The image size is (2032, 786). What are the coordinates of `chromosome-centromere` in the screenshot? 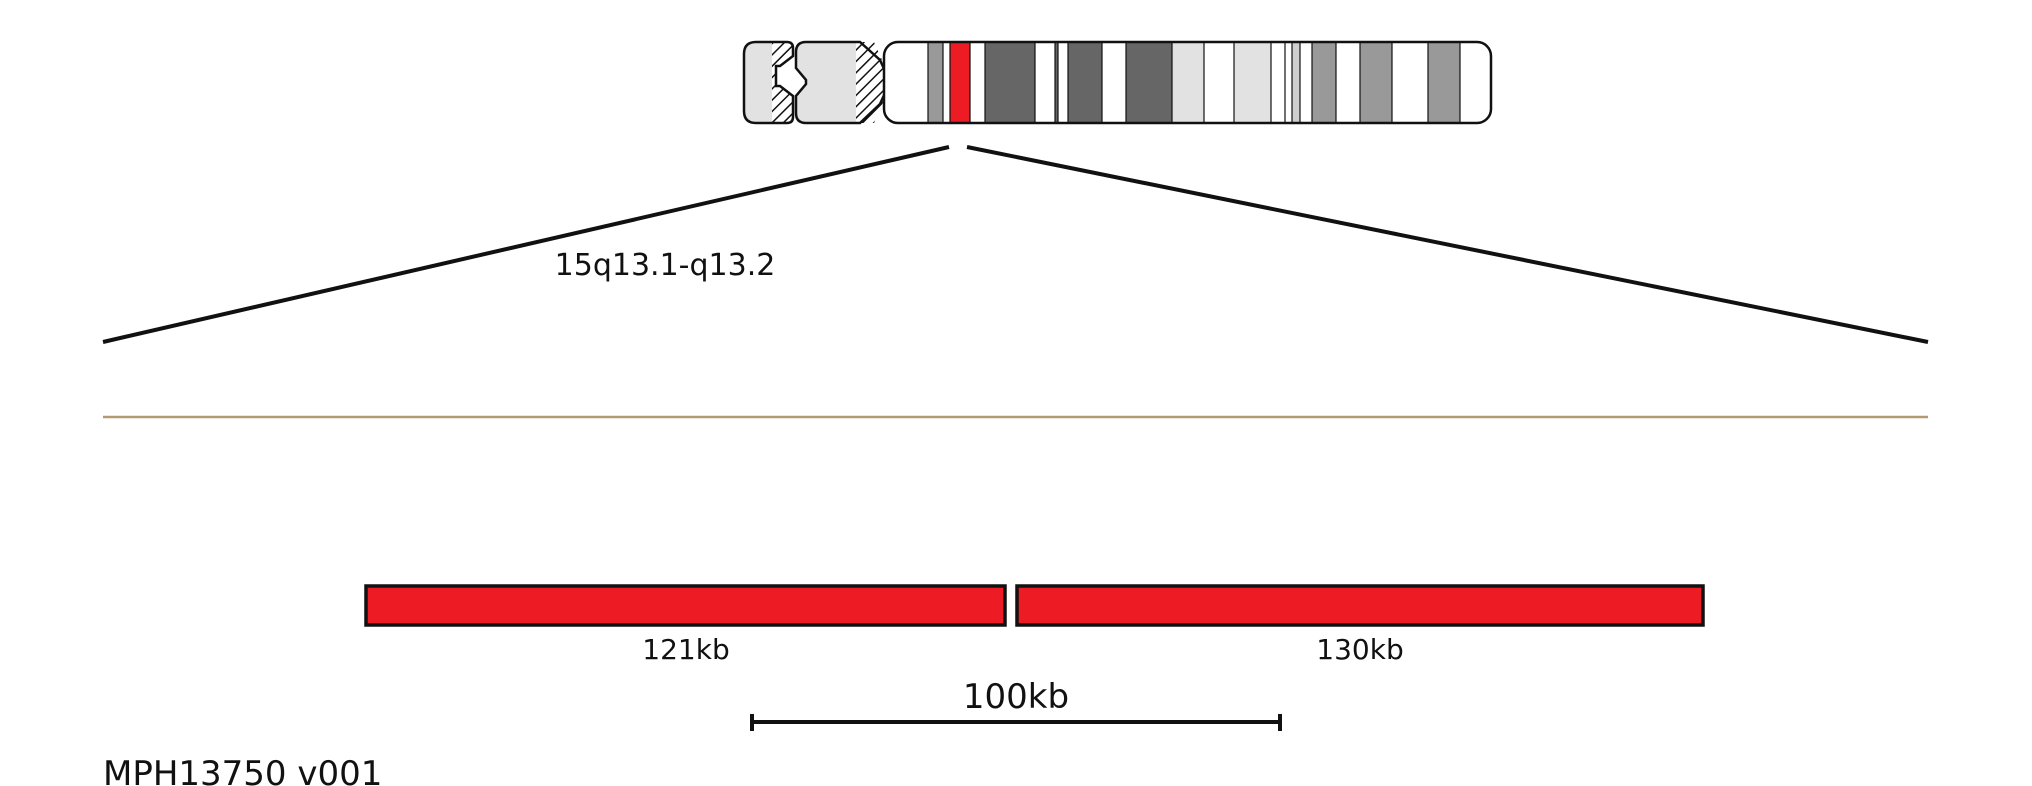 It's located at (843, 82).